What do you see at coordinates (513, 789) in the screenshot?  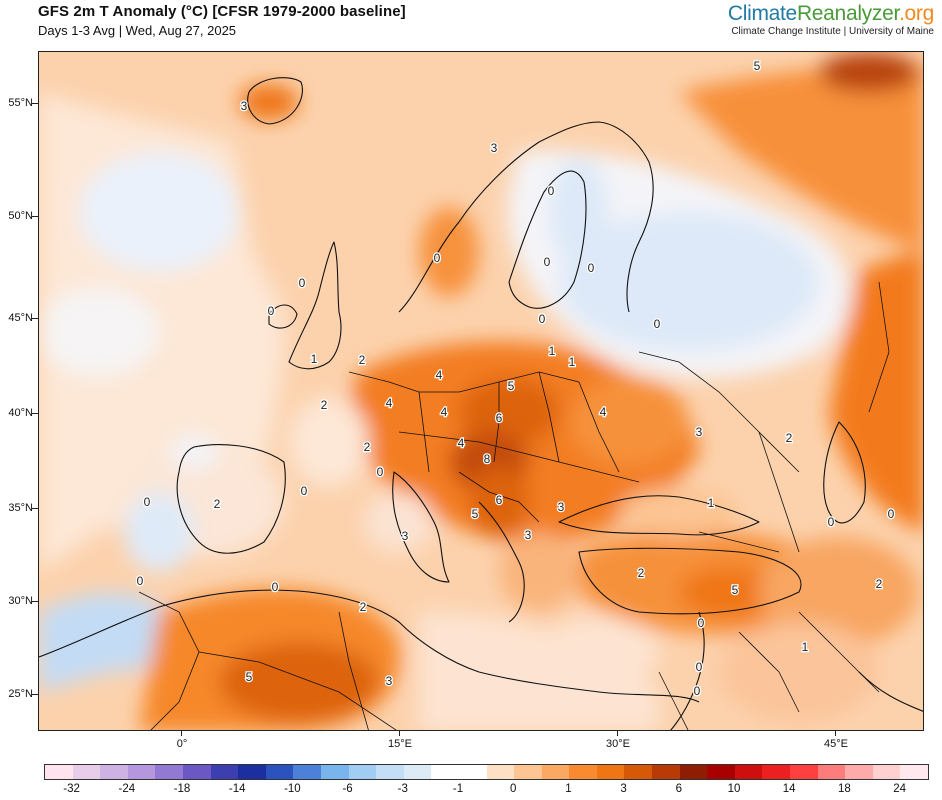 I see `colorbar-label: 0` at bounding box center [513, 789].